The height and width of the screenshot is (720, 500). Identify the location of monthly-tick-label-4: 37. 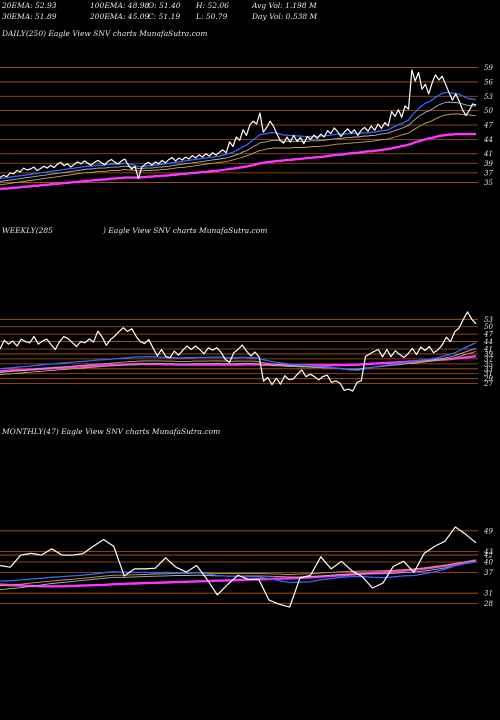
(488, 573).